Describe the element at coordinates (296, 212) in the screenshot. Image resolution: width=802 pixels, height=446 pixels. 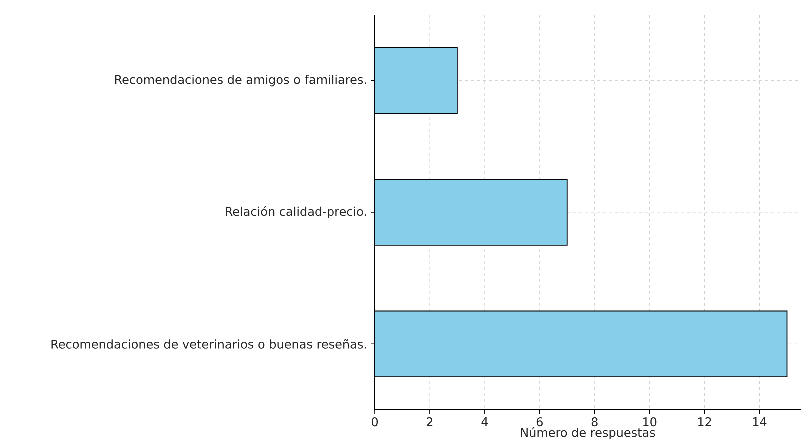
I see `y-tick-label: Relación calidad-precio.` at that location.